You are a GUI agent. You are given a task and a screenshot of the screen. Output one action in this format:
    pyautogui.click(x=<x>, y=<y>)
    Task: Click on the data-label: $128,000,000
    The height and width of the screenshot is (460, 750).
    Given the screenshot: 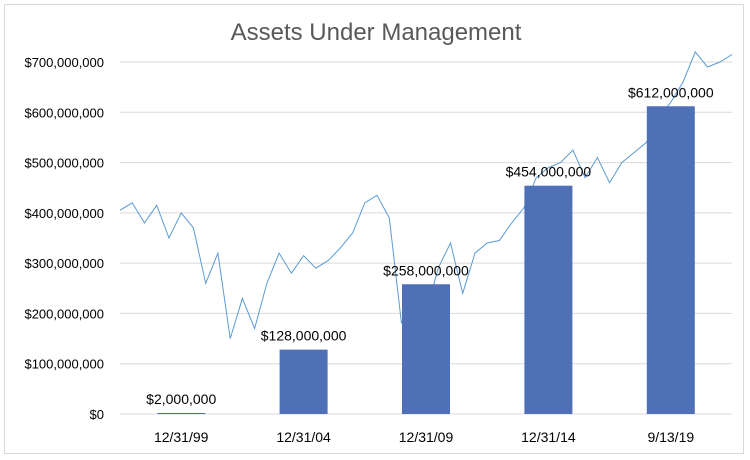 What is the action you would take?
    pyautogui.click(x=304, y=336)
    